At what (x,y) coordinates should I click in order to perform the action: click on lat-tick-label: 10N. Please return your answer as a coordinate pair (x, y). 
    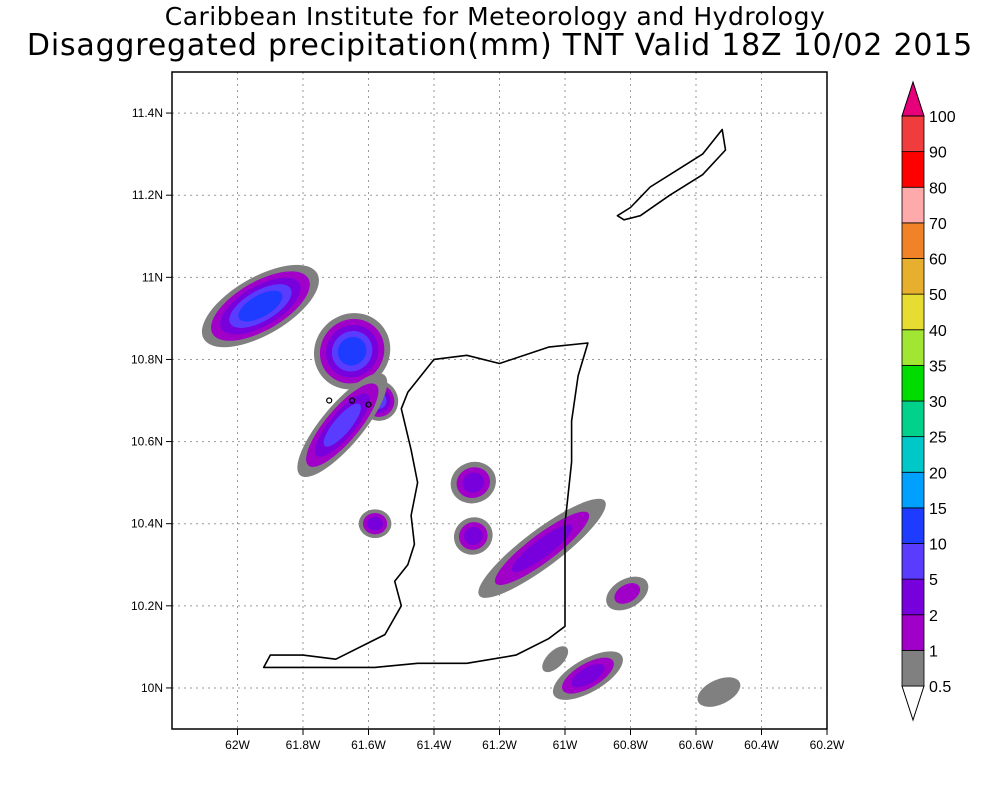
    Looking at the image, I should click on (152, 688).